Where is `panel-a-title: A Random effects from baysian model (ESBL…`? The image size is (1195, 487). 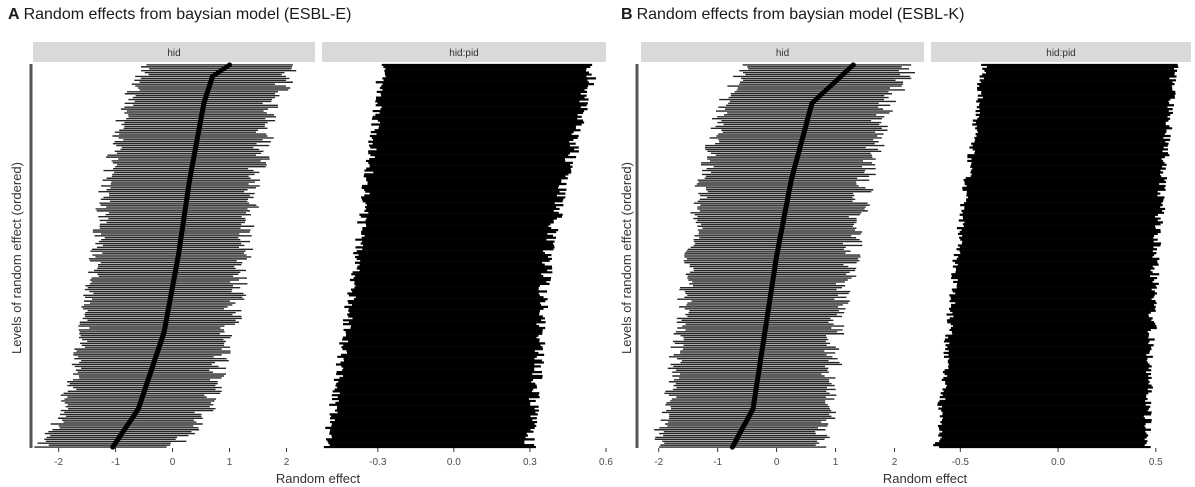 panel-a-title: A Random effects from baysian model (ESBL… is located at coordinates (179, 15).